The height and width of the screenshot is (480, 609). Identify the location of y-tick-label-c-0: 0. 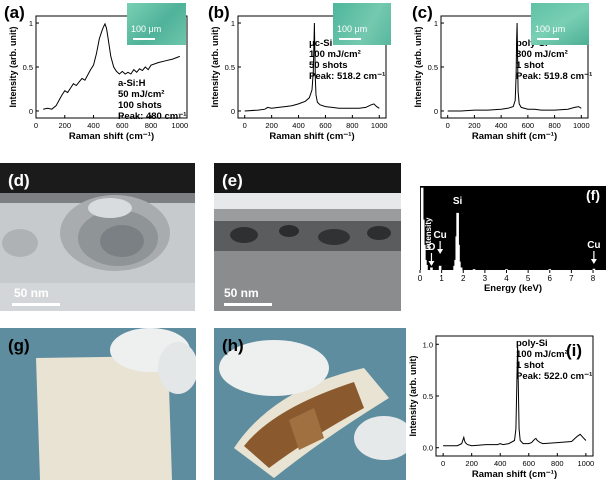
(436, 111).